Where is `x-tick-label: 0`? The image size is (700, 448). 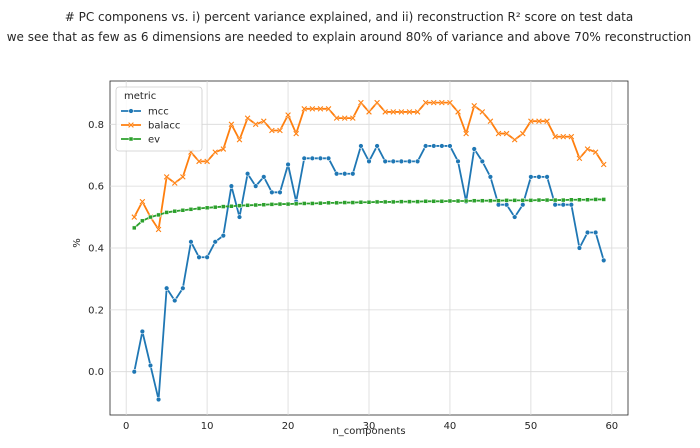 x-tick-label: 0 is located at coordinates (126, 426).